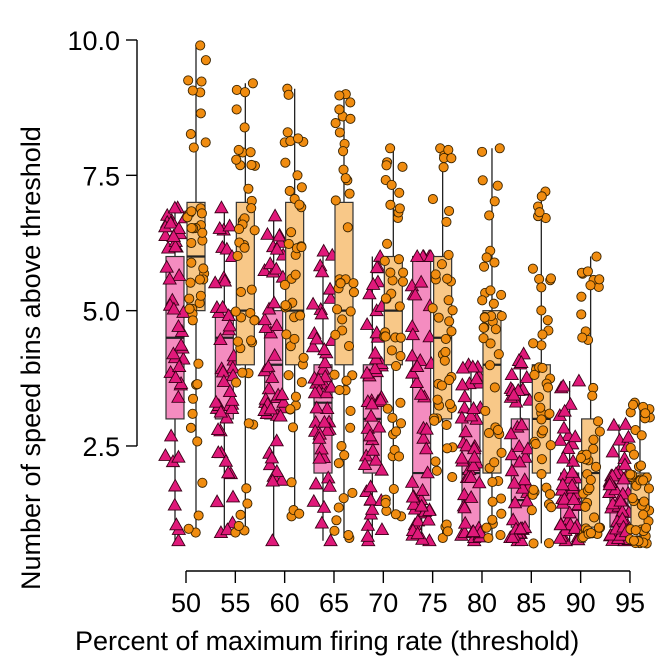  Describe the element at coordinates (581, 603) in the screenshot. I see `x-tick-label: 90` at that location.